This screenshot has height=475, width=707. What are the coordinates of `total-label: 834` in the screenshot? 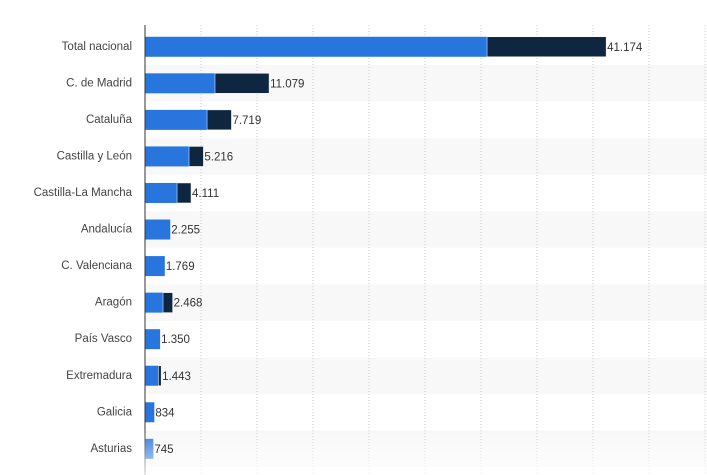 It's located at (165, 413).